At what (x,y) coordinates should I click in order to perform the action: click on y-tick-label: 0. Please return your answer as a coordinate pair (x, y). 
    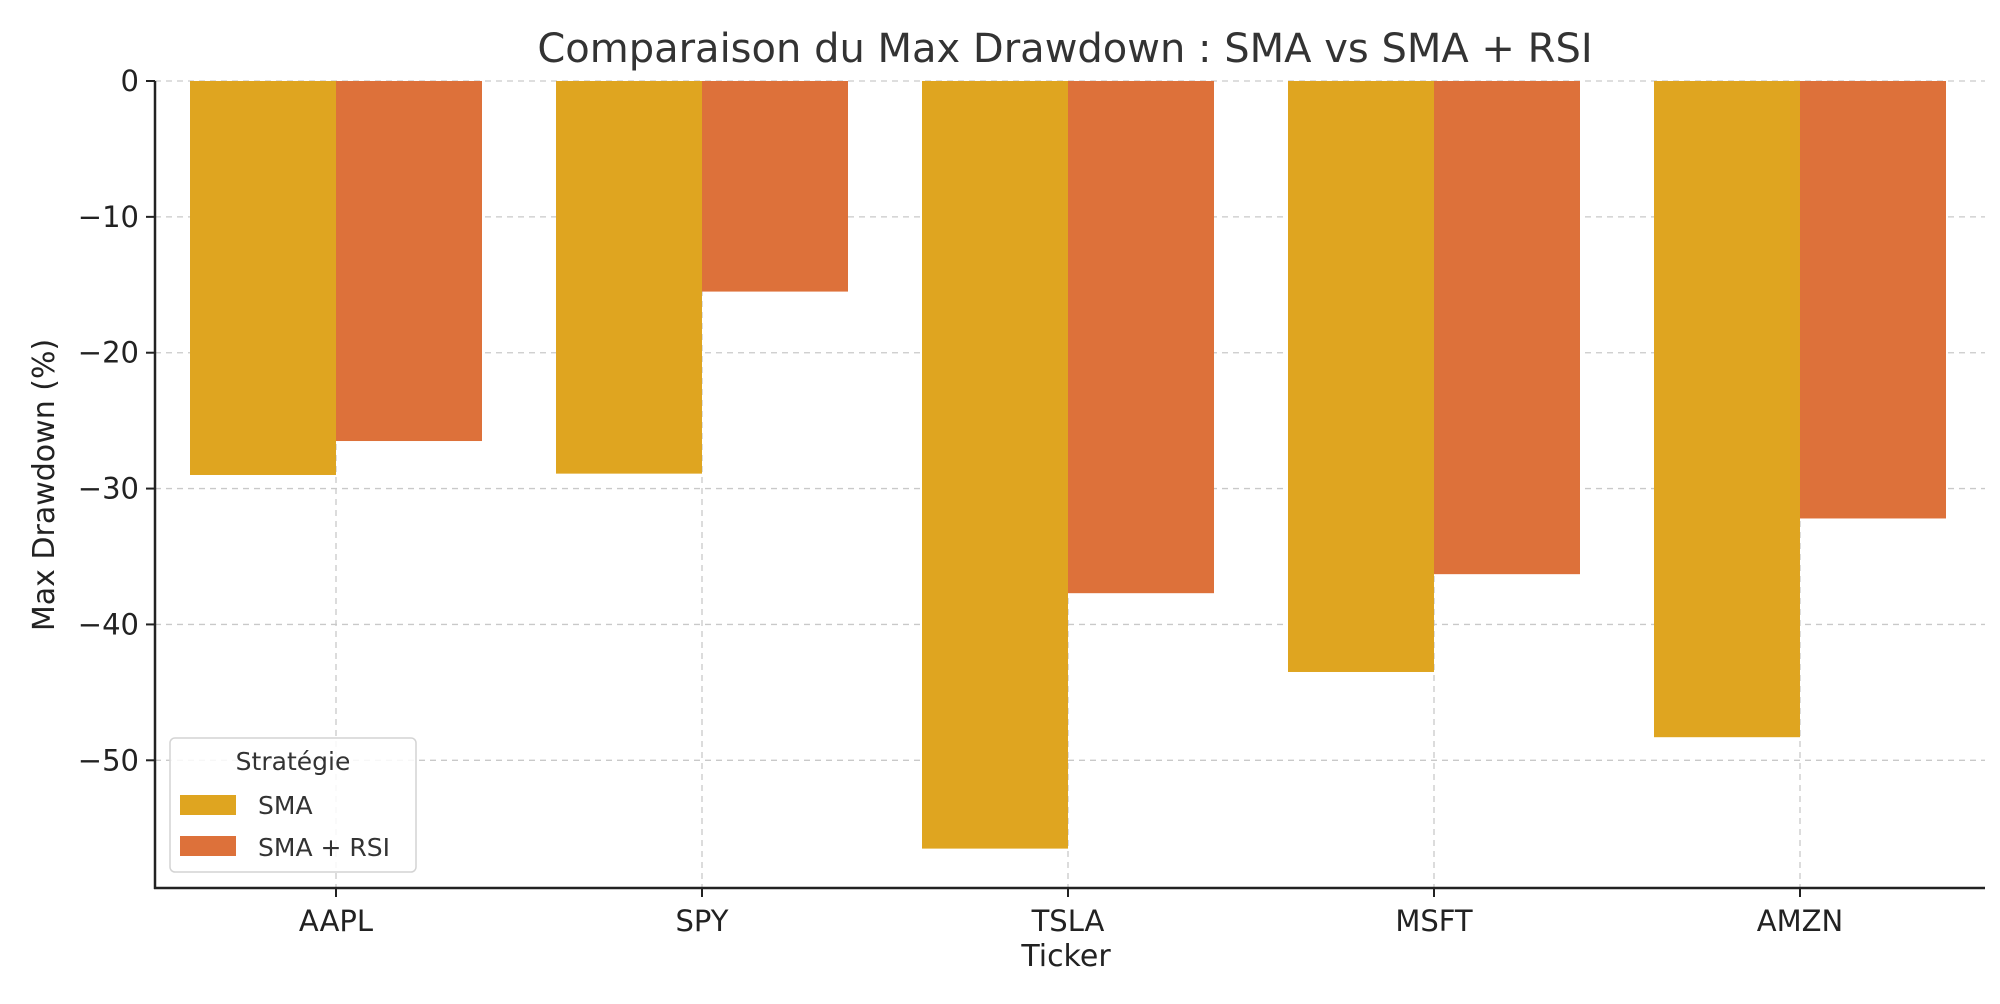
    Looking at the image, I should click on (130, 81).